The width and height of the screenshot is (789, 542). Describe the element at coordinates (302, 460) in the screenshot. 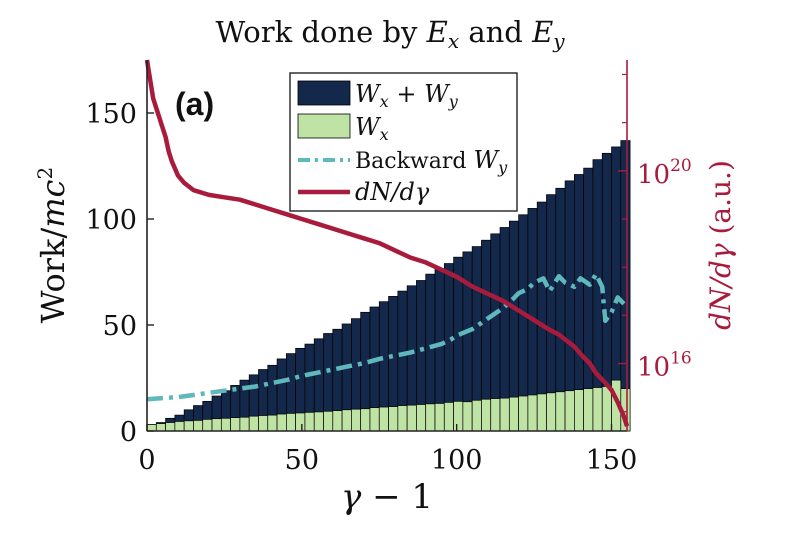

I see `x-tick-label-1: 50` at that location.